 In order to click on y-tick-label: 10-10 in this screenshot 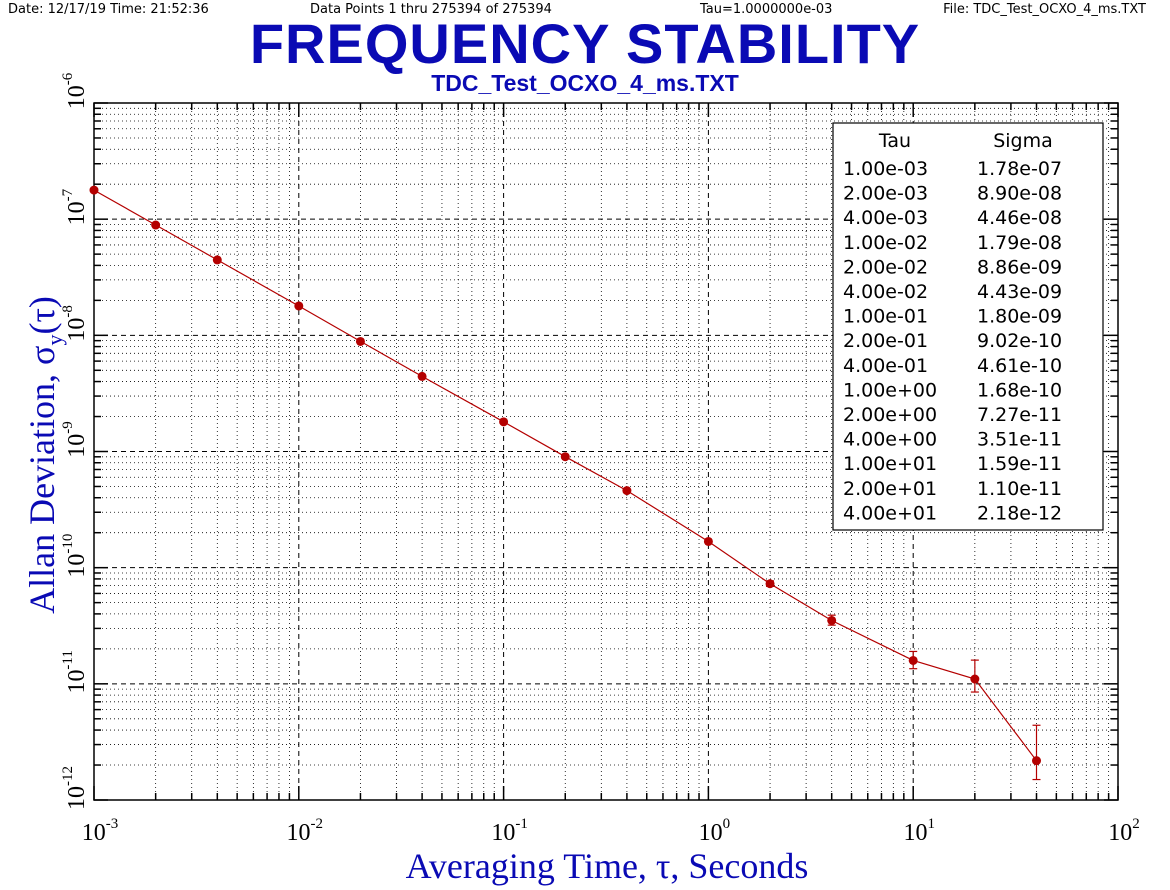, I will do `click(75, 556)`.